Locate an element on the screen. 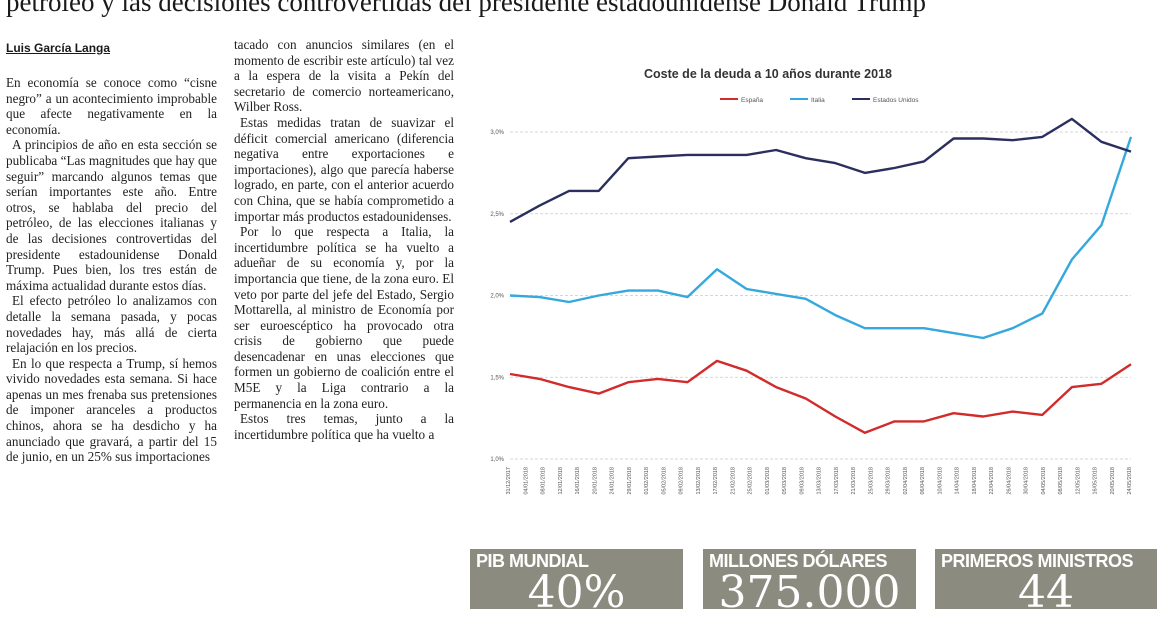 The image size is (1157, 618). x-tick-label: 02/04/2018 is located at coordinates (906, 481).